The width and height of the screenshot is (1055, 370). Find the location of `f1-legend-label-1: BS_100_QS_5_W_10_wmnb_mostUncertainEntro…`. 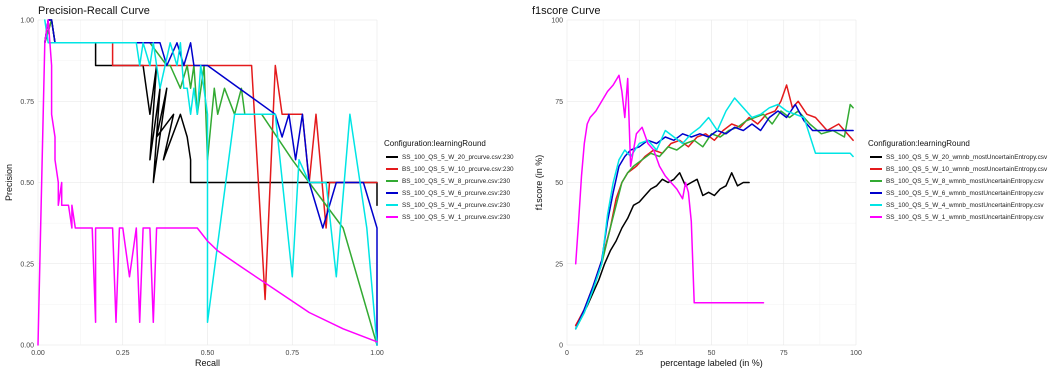

f1-legend-label-1: BS_100_QS_5_W_10_wmnb_mostUncertainEntro… is located at coordinates (967, 169).